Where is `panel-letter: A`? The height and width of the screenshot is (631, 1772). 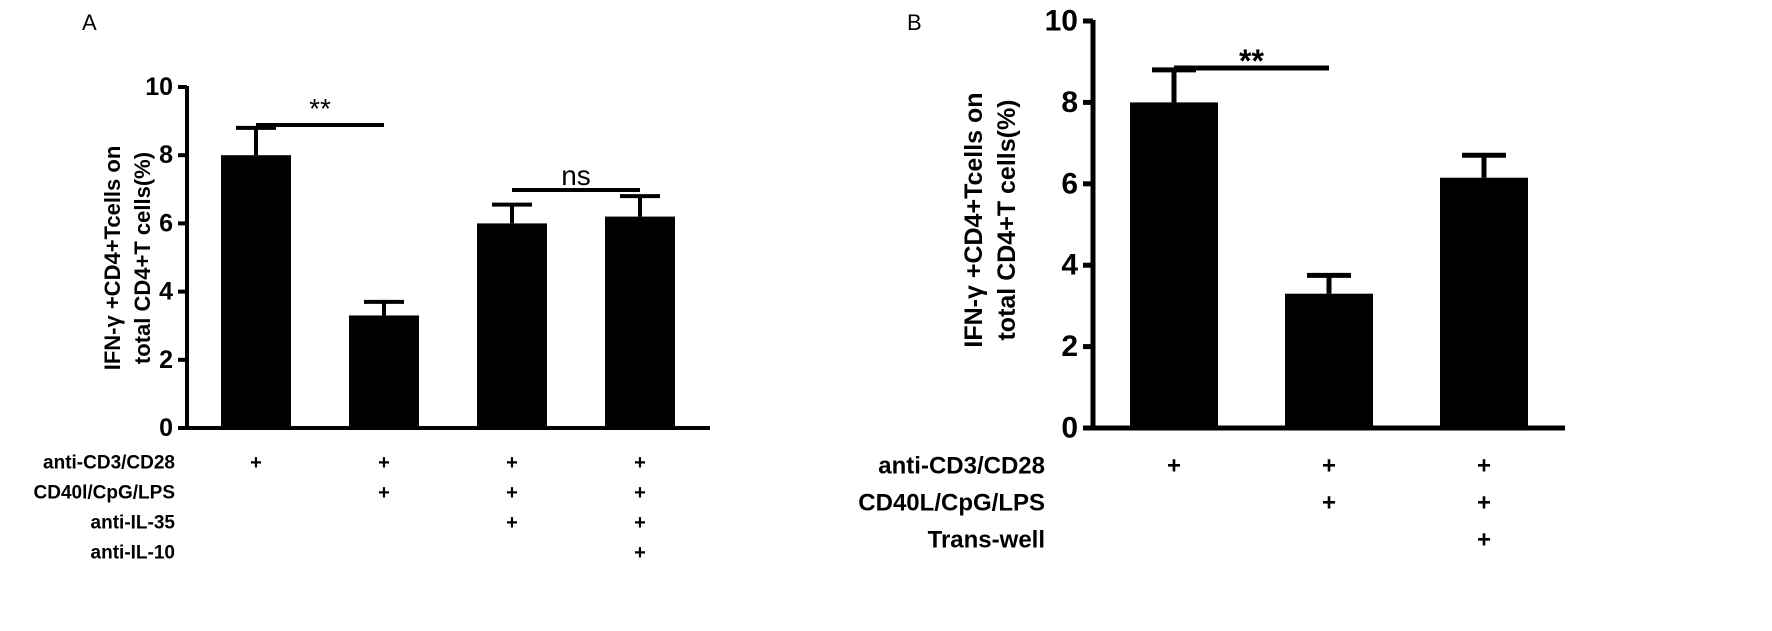 panel-letter: A is located at coordinates (89, 22).